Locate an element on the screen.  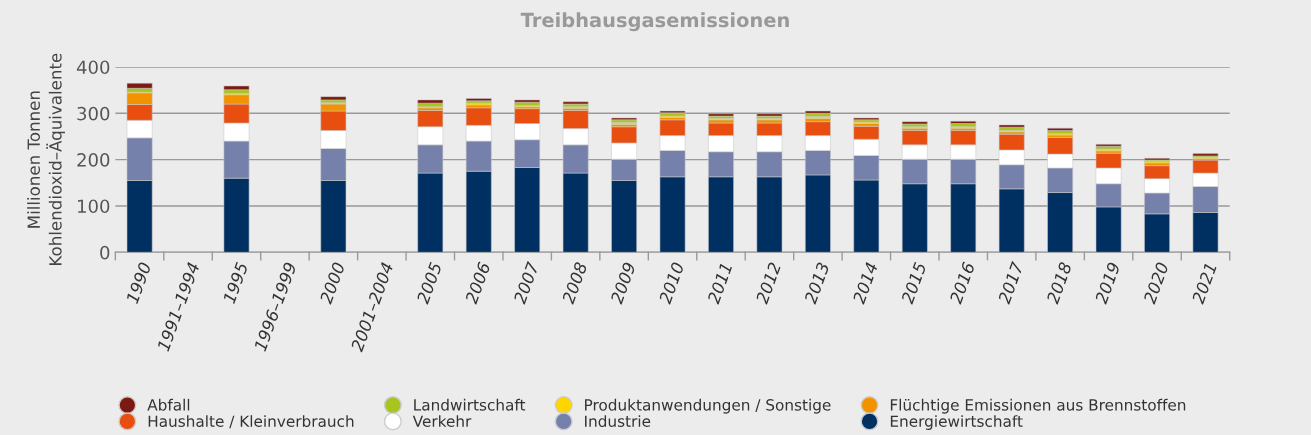
legend-label: Landwirtschaft is located at coordinates (470, 404).